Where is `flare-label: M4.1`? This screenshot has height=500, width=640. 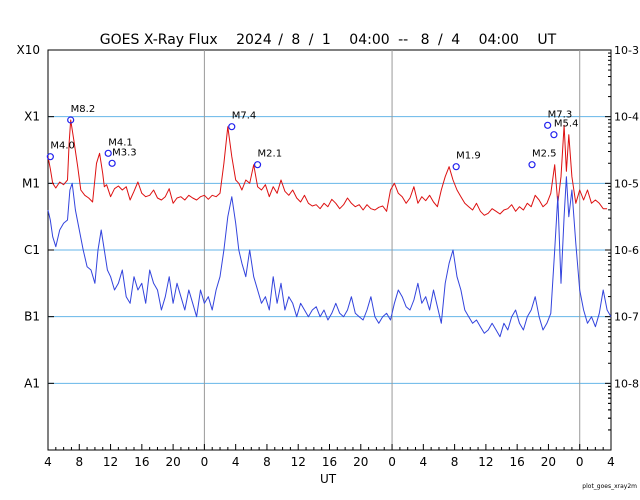 flare-label: M4.1 is located at coordinates (120, 142).